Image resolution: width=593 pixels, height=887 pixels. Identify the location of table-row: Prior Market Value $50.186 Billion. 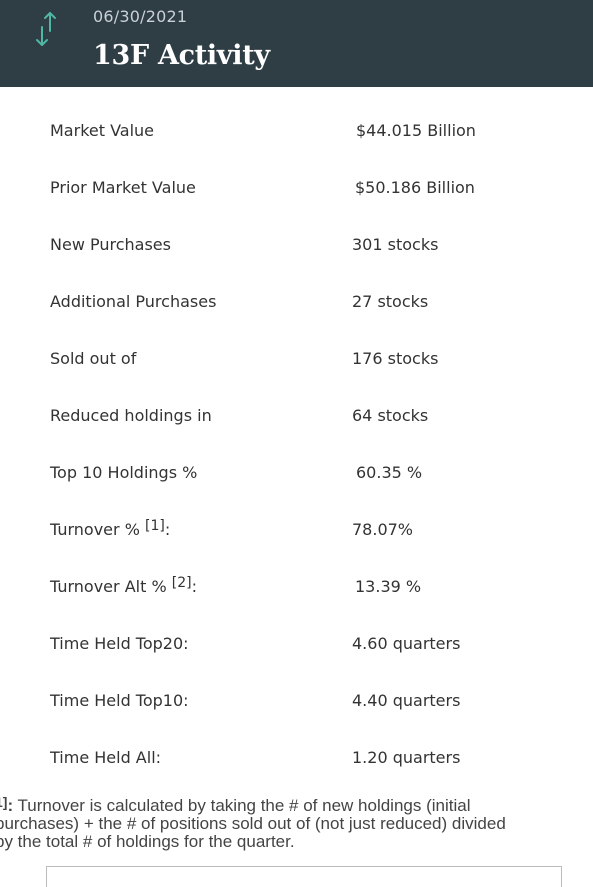
(296, 188).